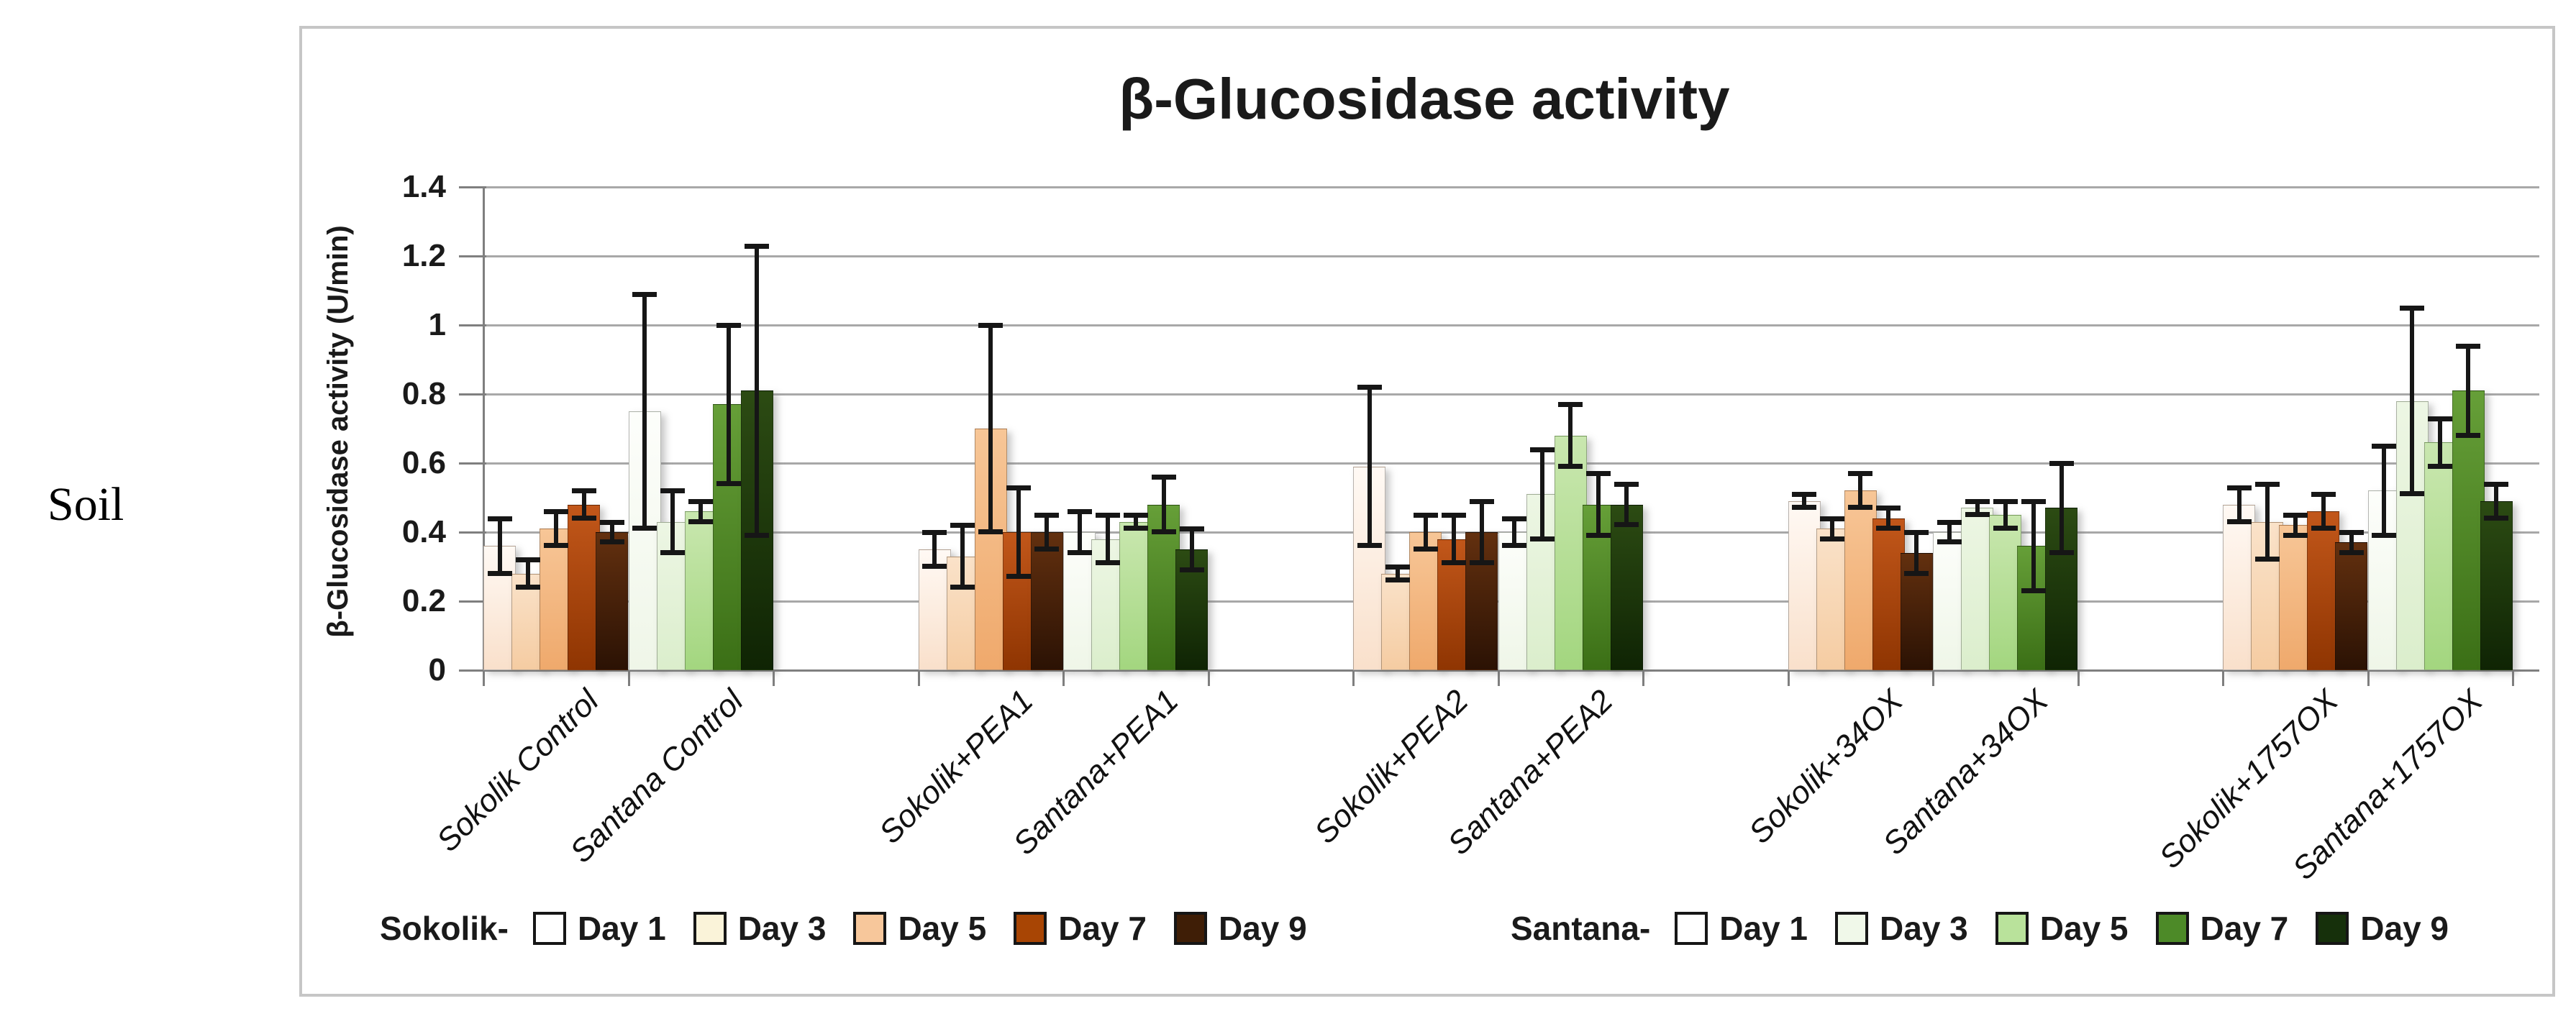 Image resolution: width=2576 pixels, height=1024 pixels. I want to click on y-tick-label: 0, so click(437, 669).